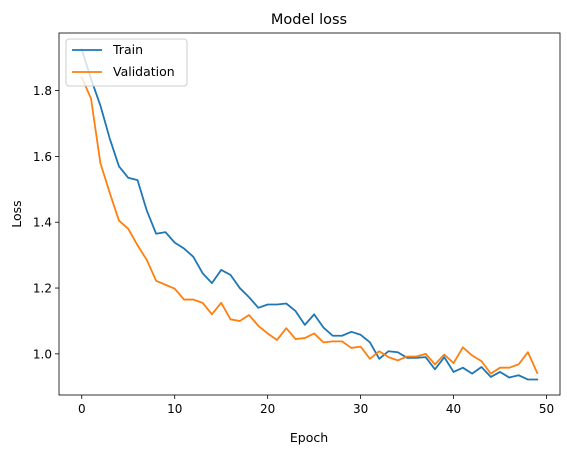 Image resolution: width=567 pixels, height=455 pixels. Describe the element at coordinates (82, 409) in the screenshot. I see `x-tick-label: 0` at that location.